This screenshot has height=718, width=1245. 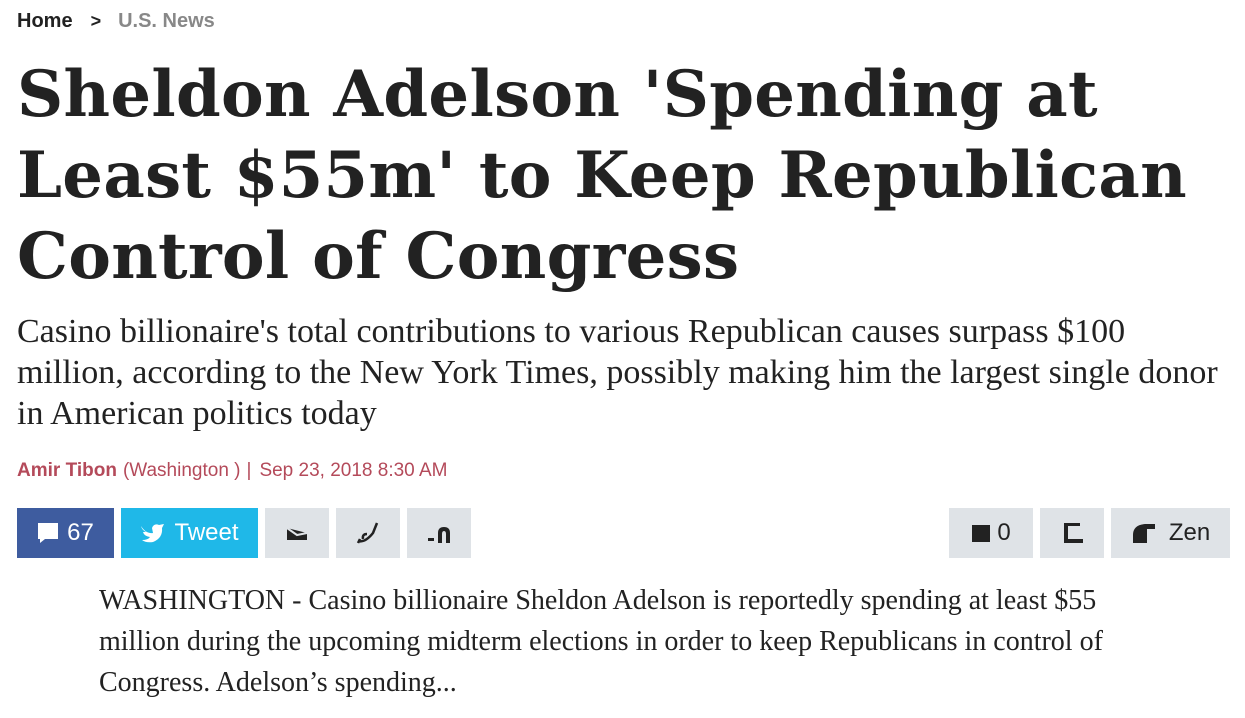 I want to click on tweet-button: Tweet, so click(x=189, y=533).